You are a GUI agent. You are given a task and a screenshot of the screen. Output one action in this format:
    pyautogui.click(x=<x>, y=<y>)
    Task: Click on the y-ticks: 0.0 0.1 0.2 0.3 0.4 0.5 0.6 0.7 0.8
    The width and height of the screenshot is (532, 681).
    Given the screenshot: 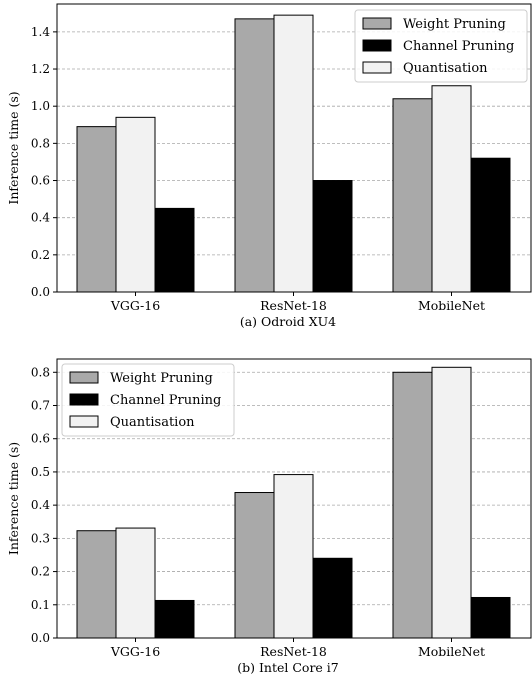 What is the action you would take?
    pyautogui.click(x=44, y=505)
    